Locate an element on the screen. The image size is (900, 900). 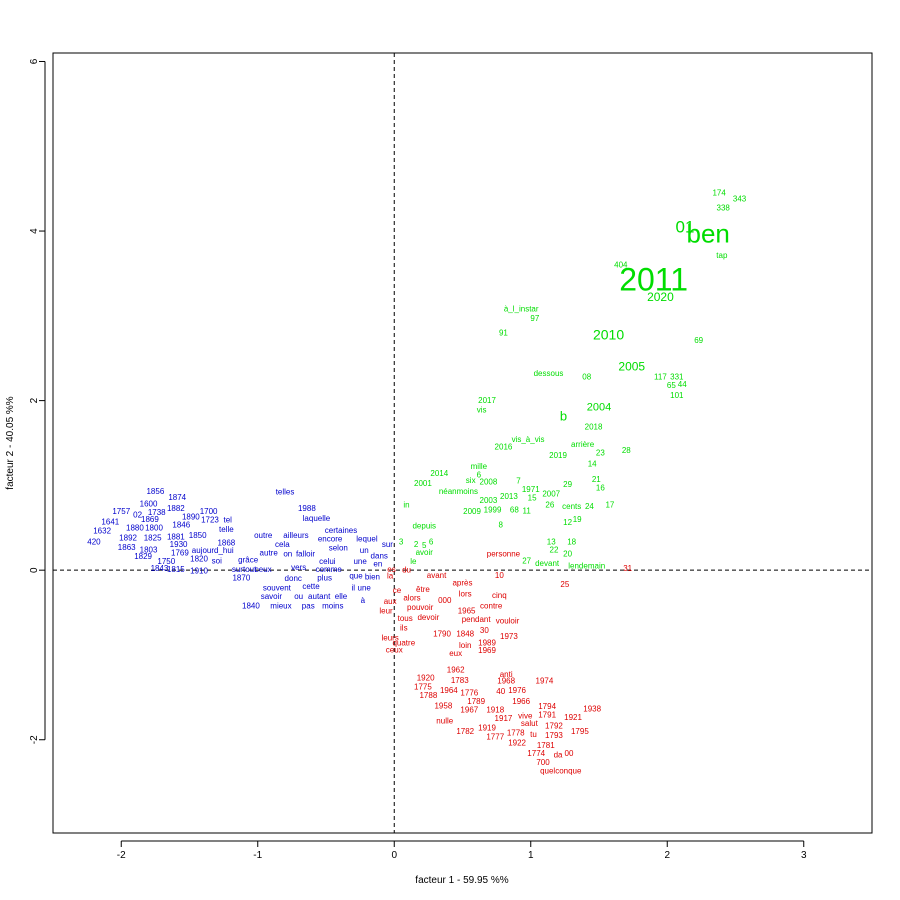
x-tick-label: 3 is located at coordinates (804, 855).